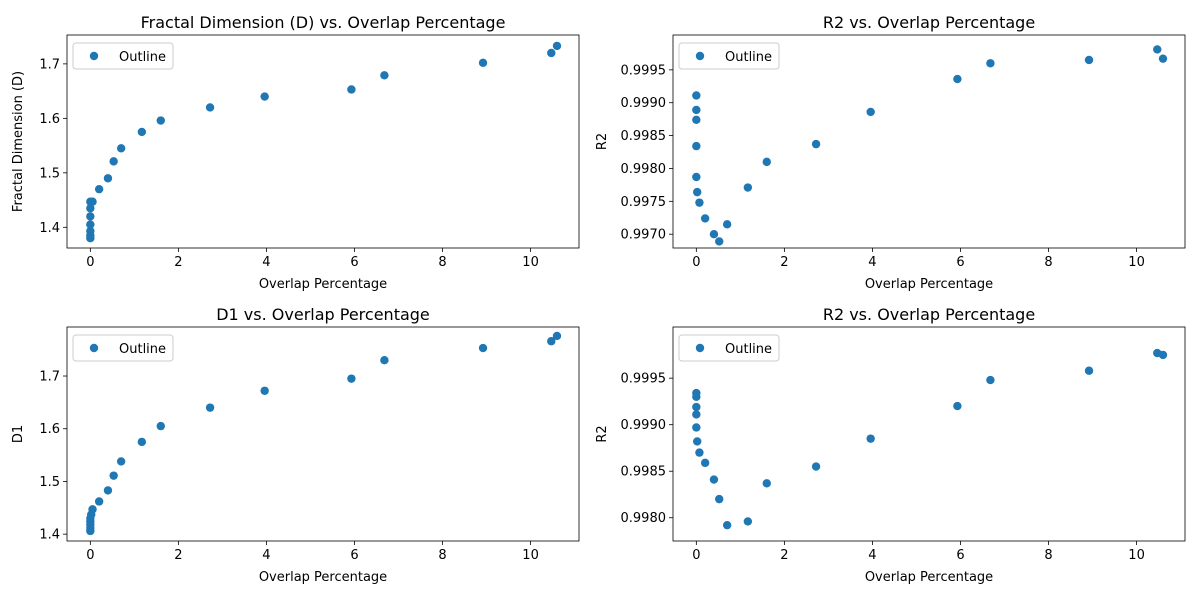  What do you see at coordinates (602, 433) in the screenshot?
I see `y-axis-label: R2` at bounding box center [602, 433].